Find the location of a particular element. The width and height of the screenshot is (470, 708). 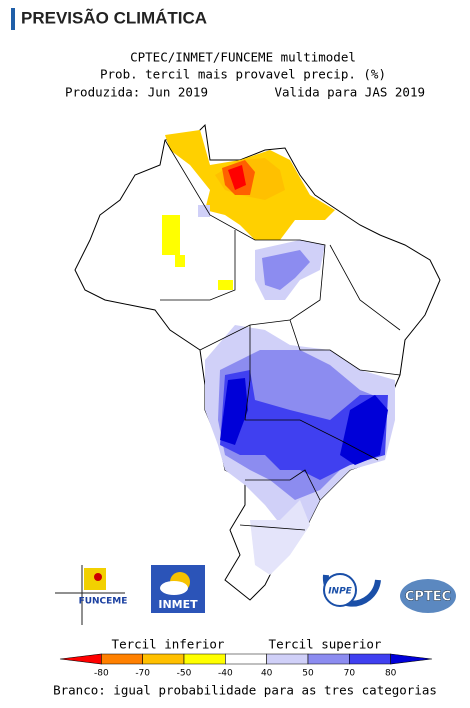

inpe-globe is located at coordinates (340, 590).